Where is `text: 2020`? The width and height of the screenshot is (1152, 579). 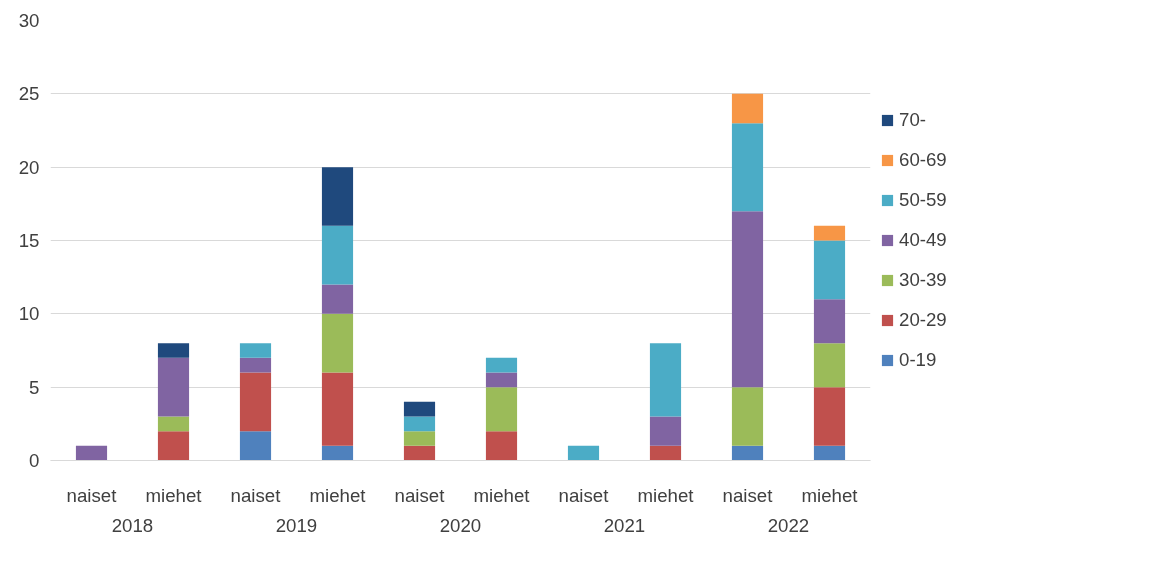 text: 2020 is located at coordinates (460, 525).